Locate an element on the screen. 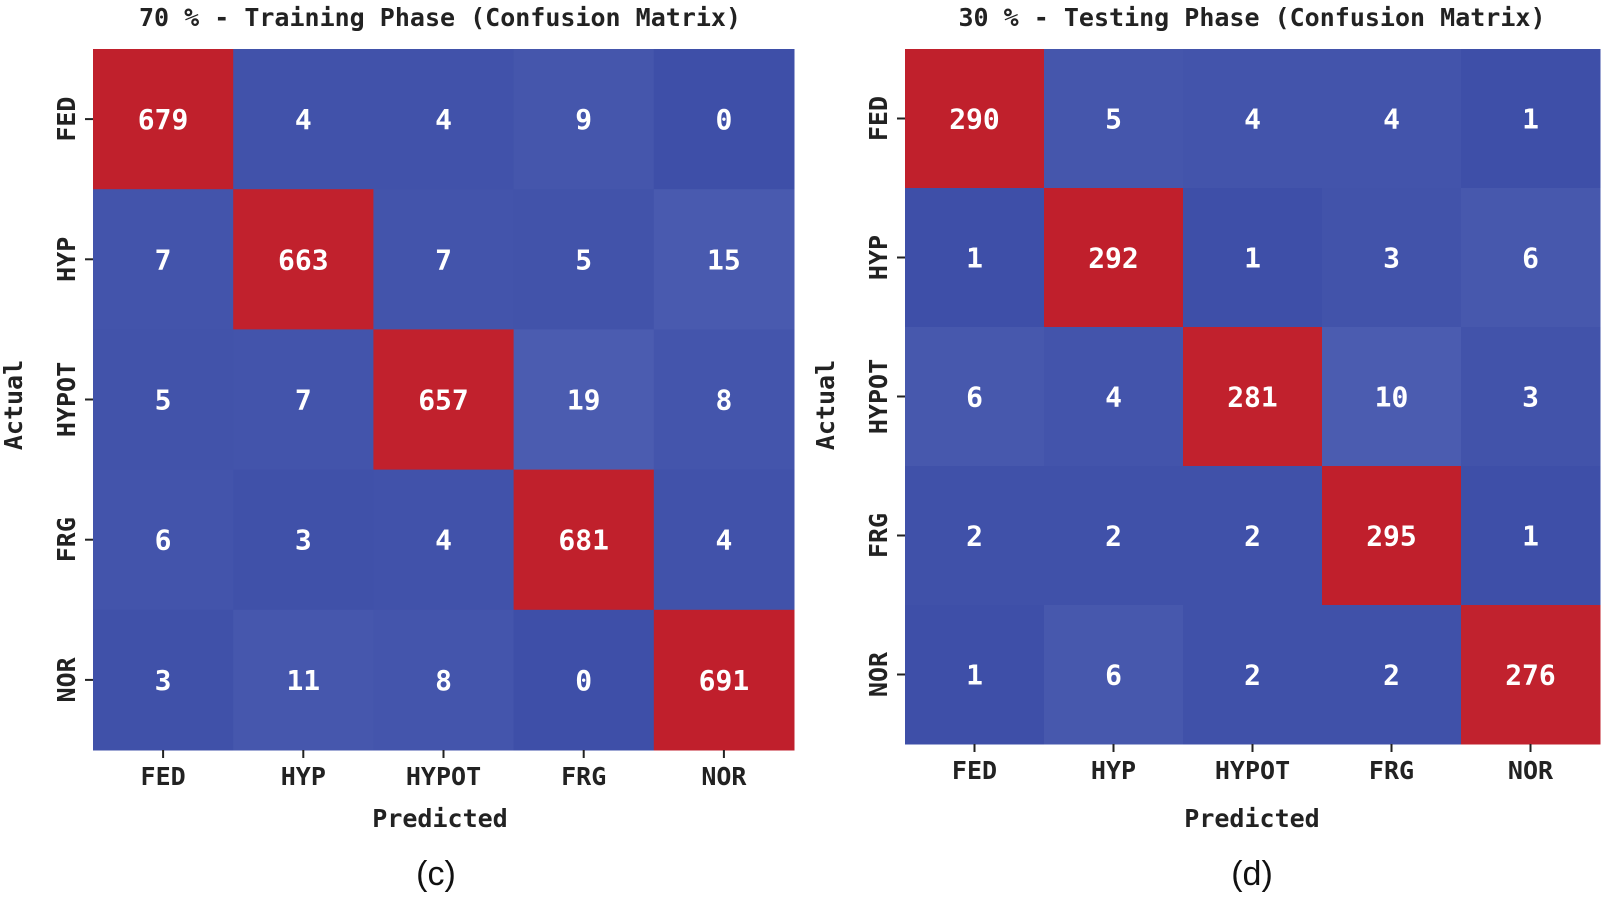 This screenshot has width=1605, height=905. training-x-axis-label: Predicted is located at coordinates (439, 818).